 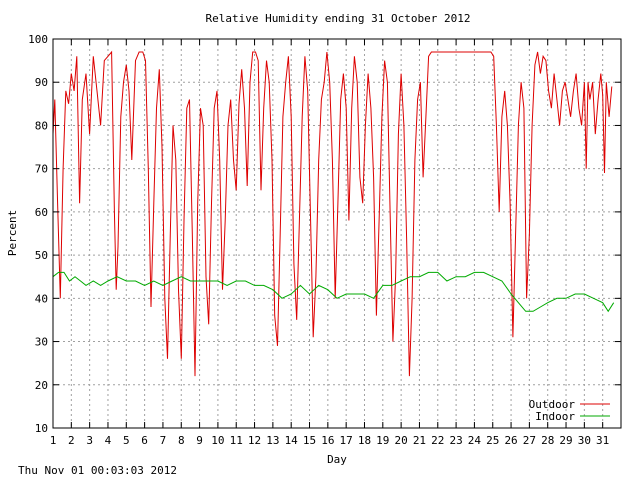 What do you see at coordinates (565, 440) in the screenshot?
I see `x-tick-label: 29` at bounding box center [565, 440].